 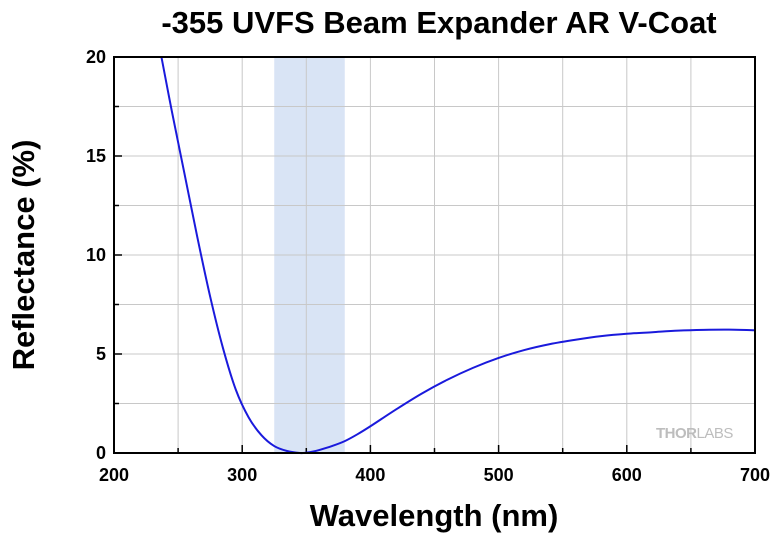 I want to click on x-tick-label: 700, so click(x=755, y=475).